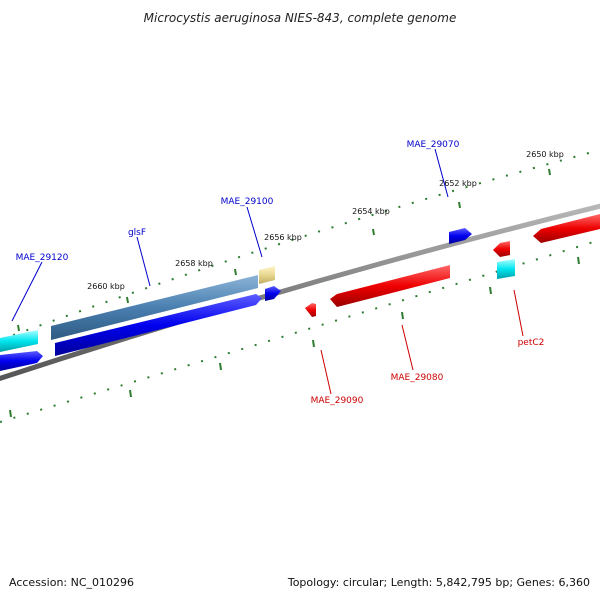 Image resolution: width=600 pixels, height=600 pixels. What do you see at coordinates (19, 341) in the screenshot?
I see `gene-MAE_29120-feature` at bounding box center [19, 341].